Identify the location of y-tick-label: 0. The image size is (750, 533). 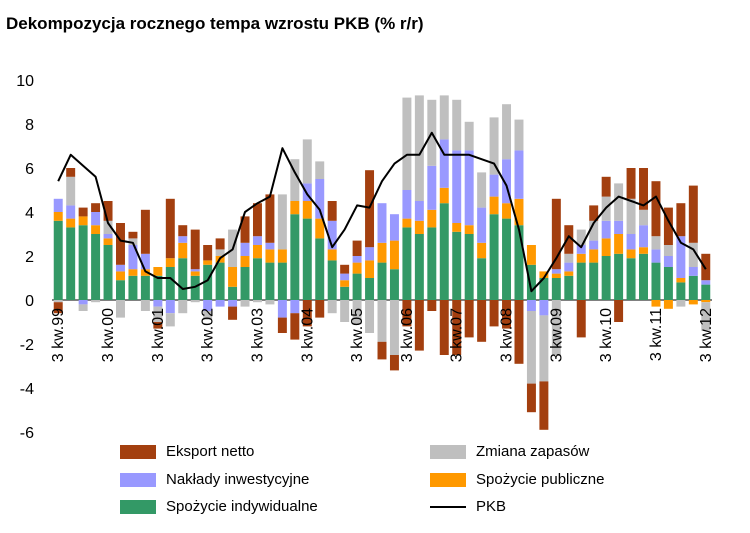
(29, 301).